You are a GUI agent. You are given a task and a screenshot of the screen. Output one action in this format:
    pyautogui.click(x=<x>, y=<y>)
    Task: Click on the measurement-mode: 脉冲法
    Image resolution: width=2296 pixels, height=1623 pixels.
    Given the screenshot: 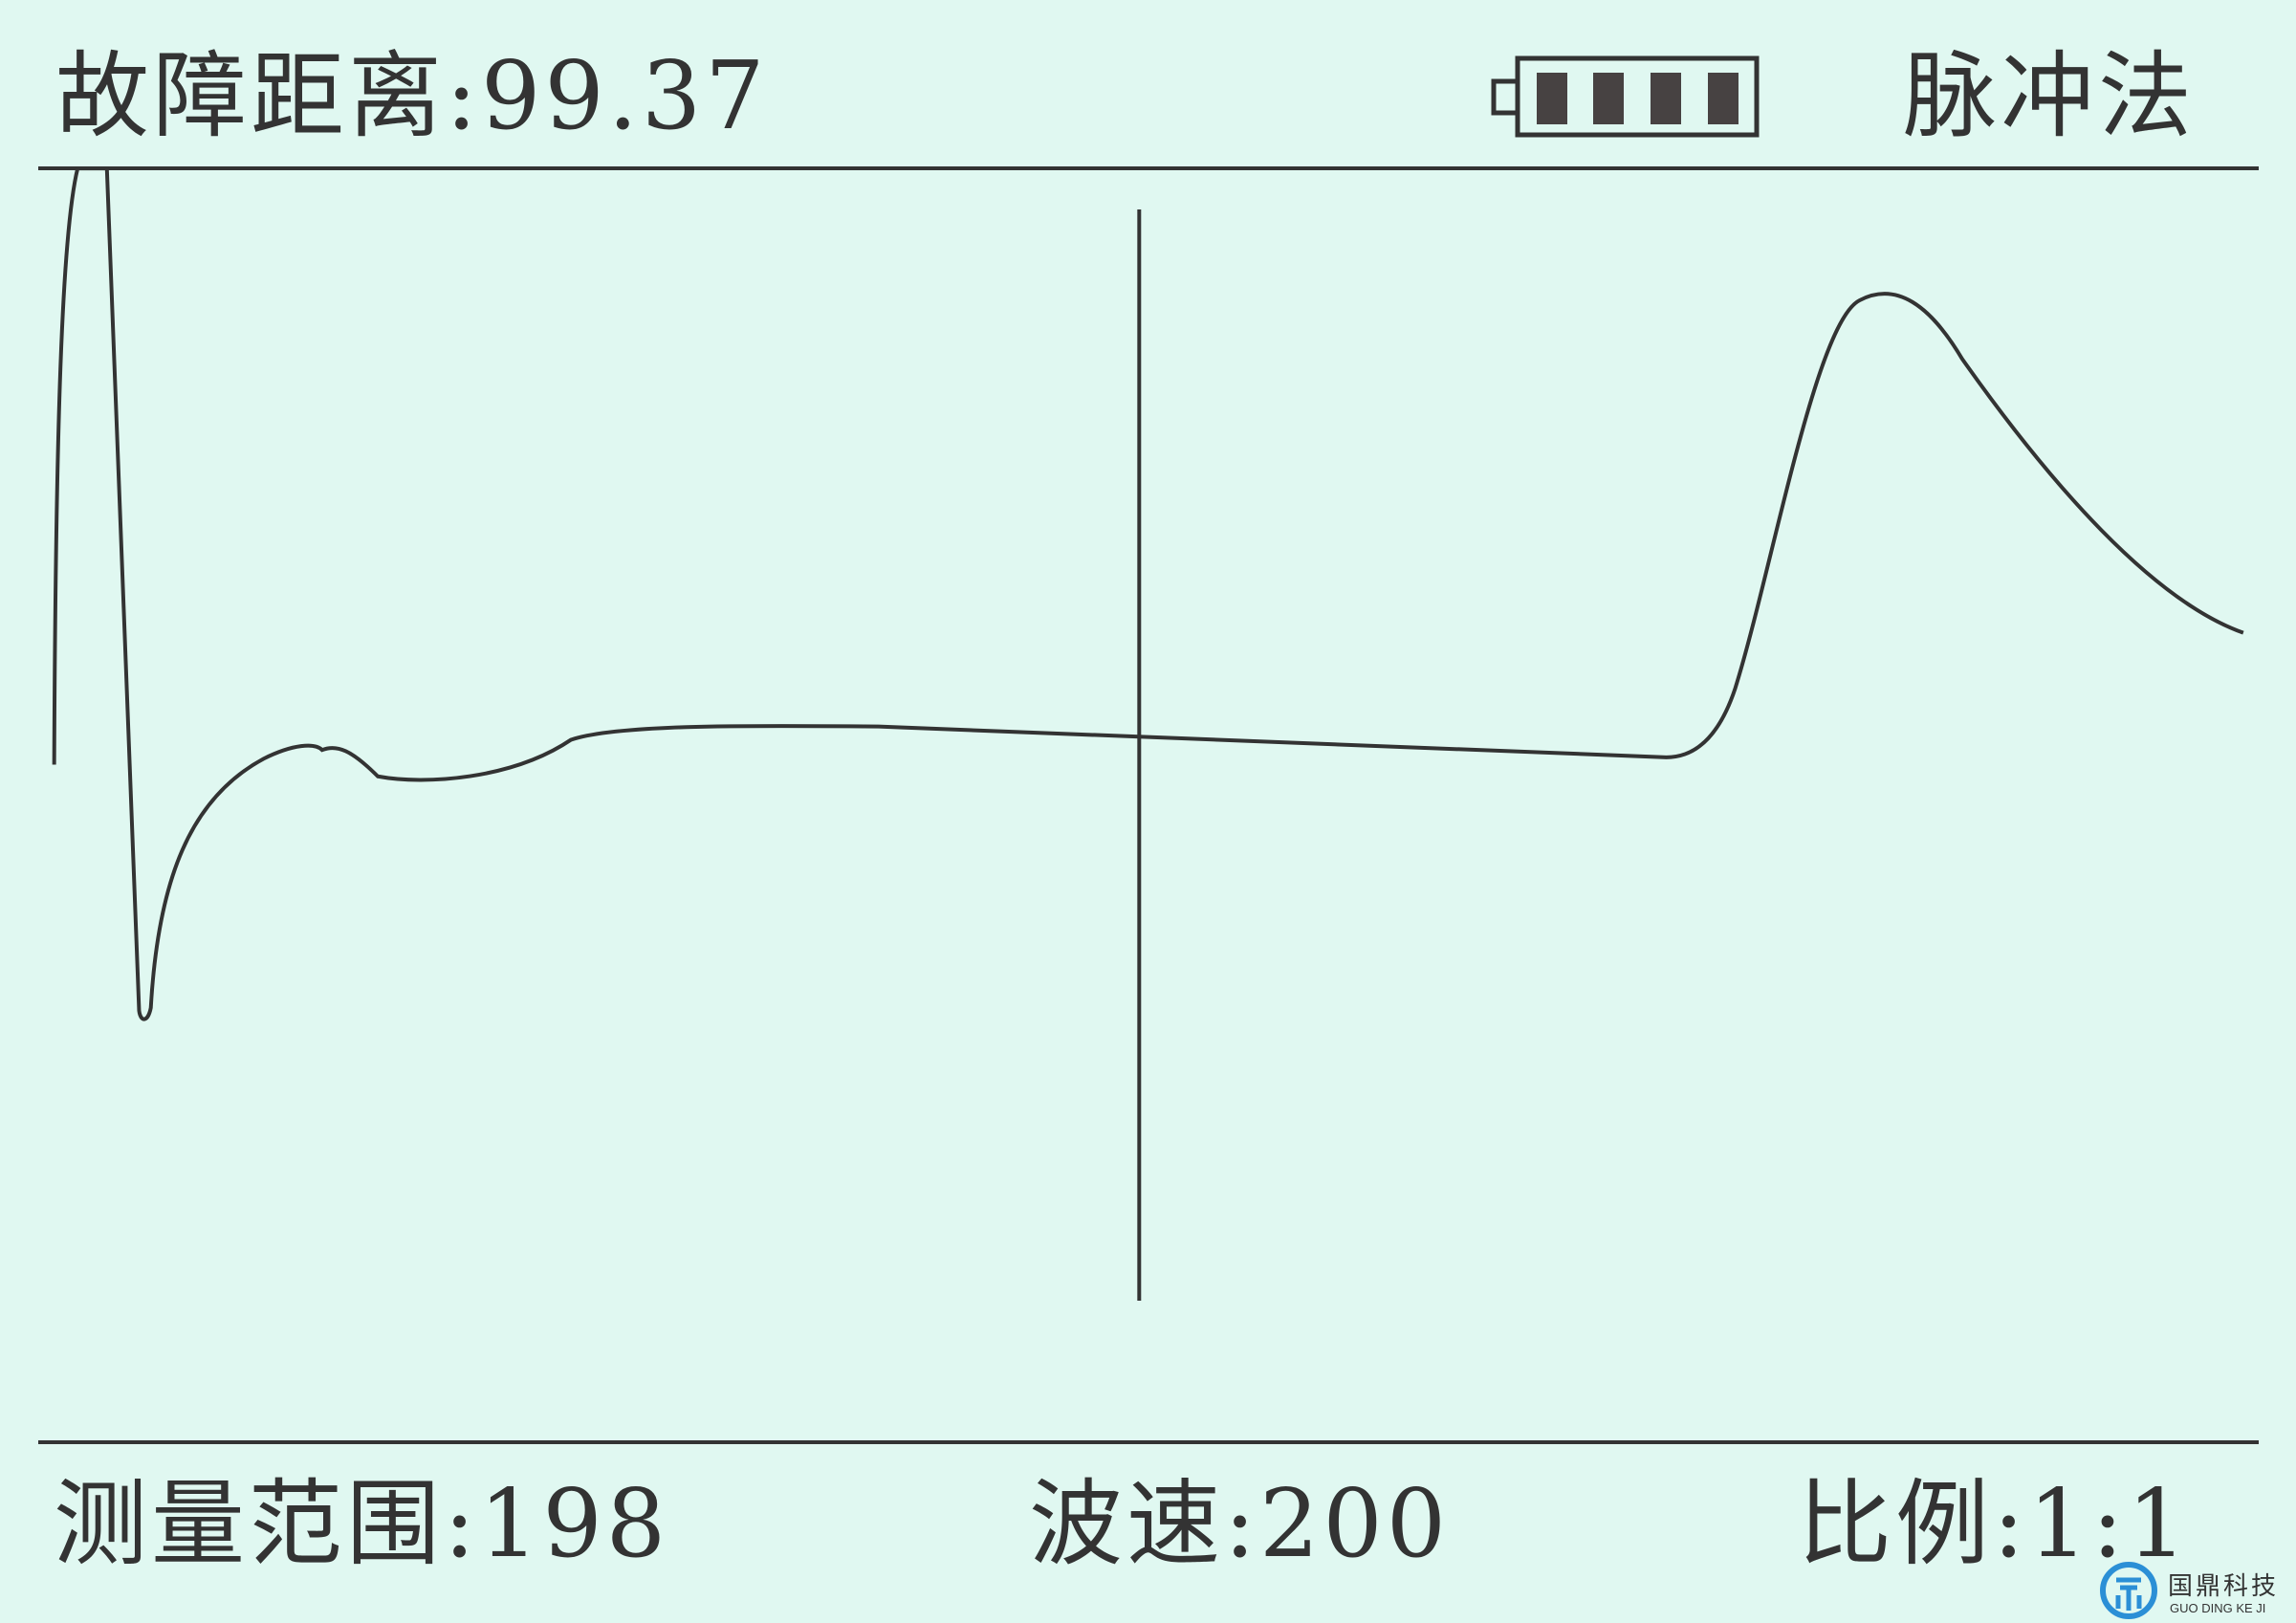 What is the action you would take?
    pyautogui.click(x=2050, y=96)
    